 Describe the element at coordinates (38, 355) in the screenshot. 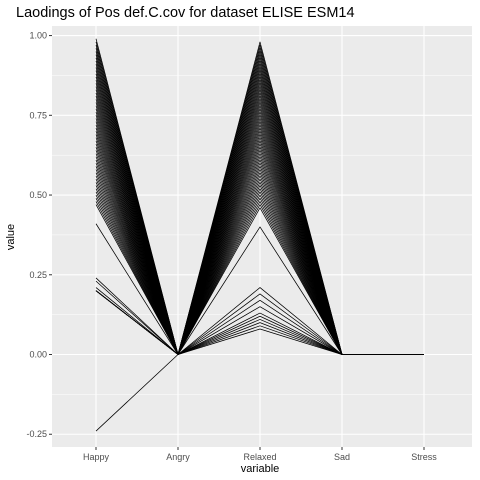

I see `y-tick-label: 0.00` at that location.